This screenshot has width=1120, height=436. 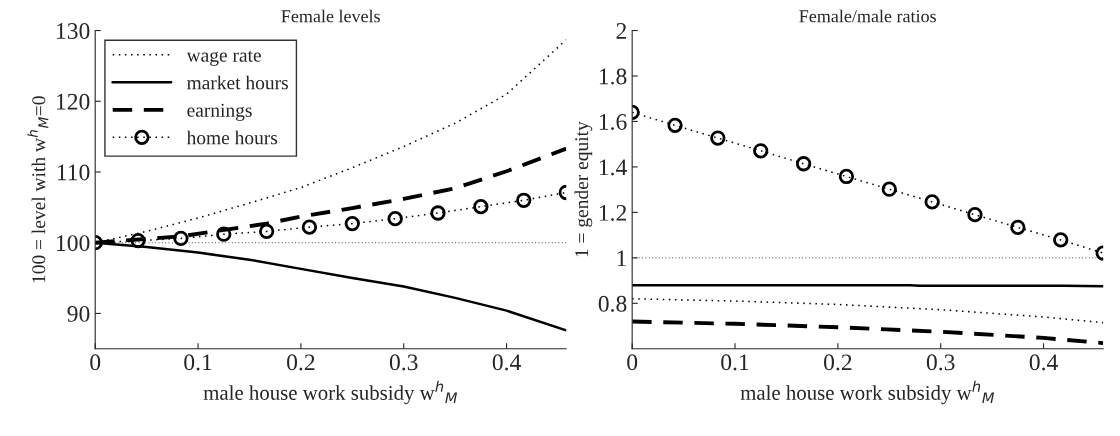 What do you see at coordinates (612, 303) in the screenshot?
I see `y-tick-label: 0.8` at bounding box center [612, 303].